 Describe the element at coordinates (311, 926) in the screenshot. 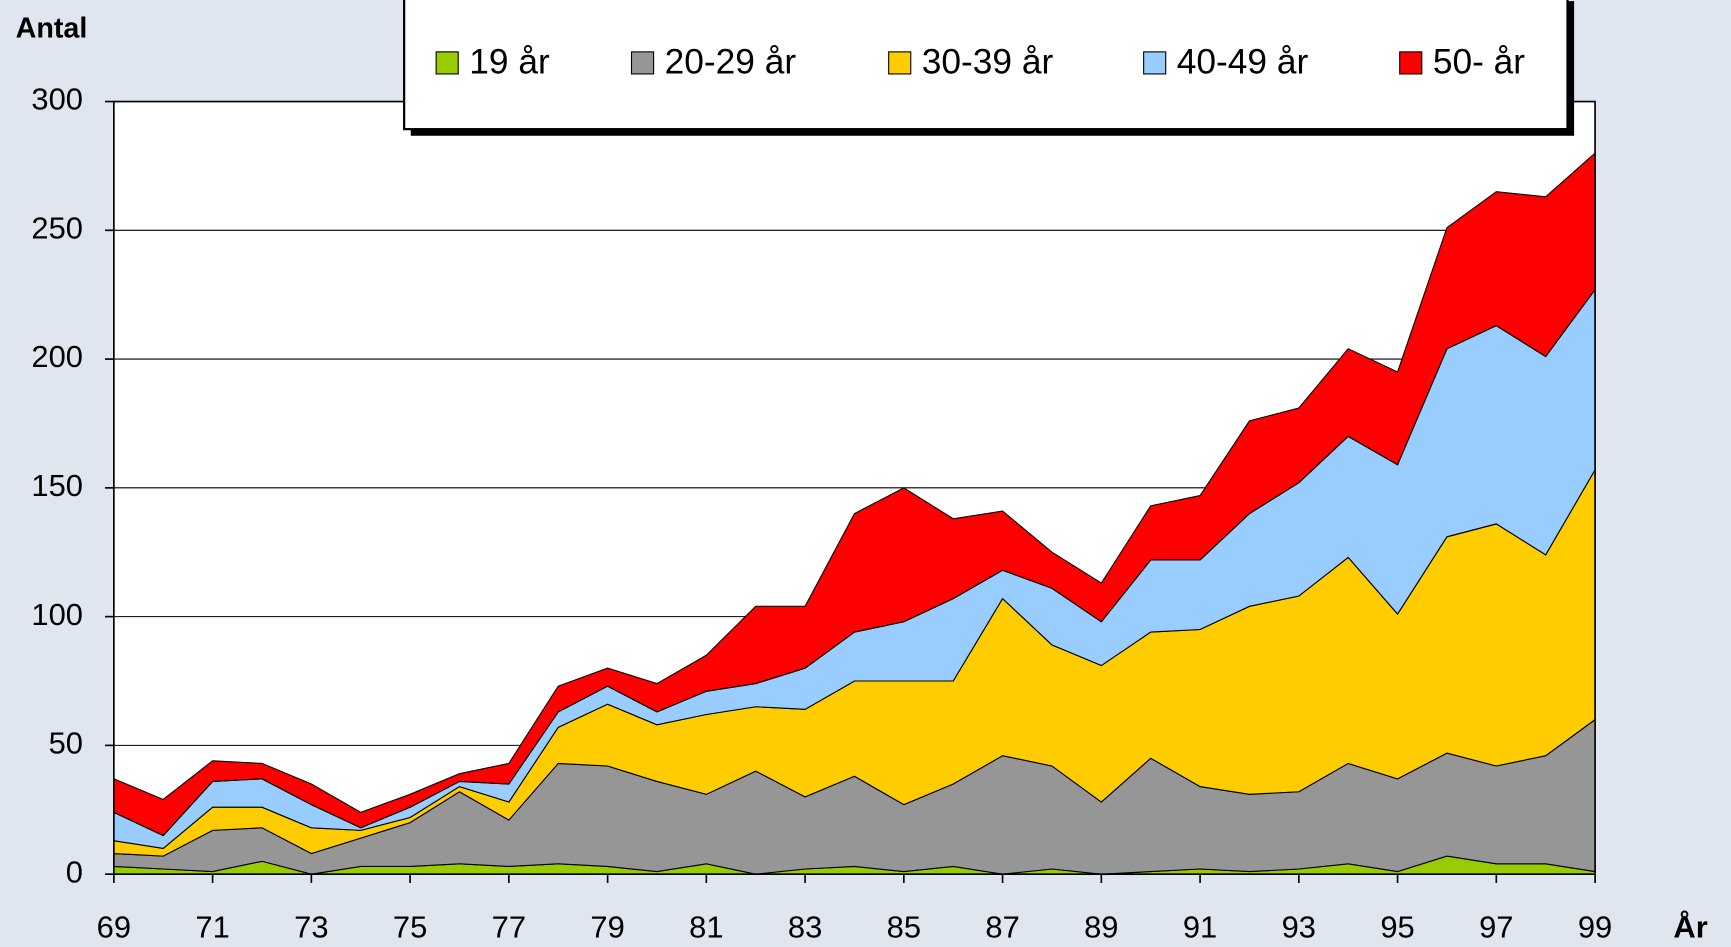

I see `x-tick-label: 73` at that location.